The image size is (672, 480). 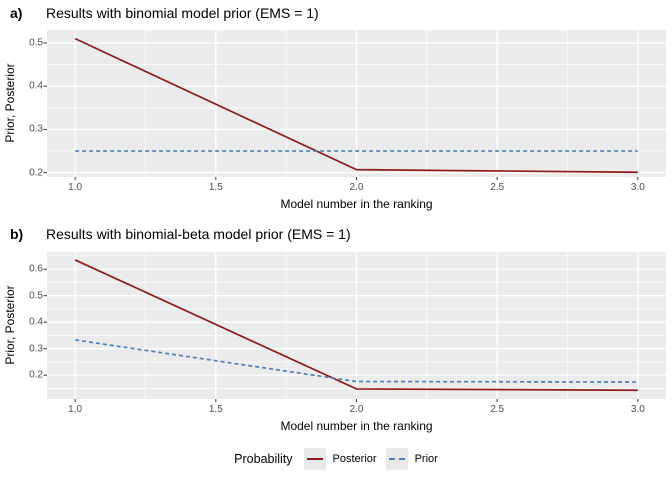 I want to click on panel-b-x-tick-label: 2.0, so click(x=356, y=409).